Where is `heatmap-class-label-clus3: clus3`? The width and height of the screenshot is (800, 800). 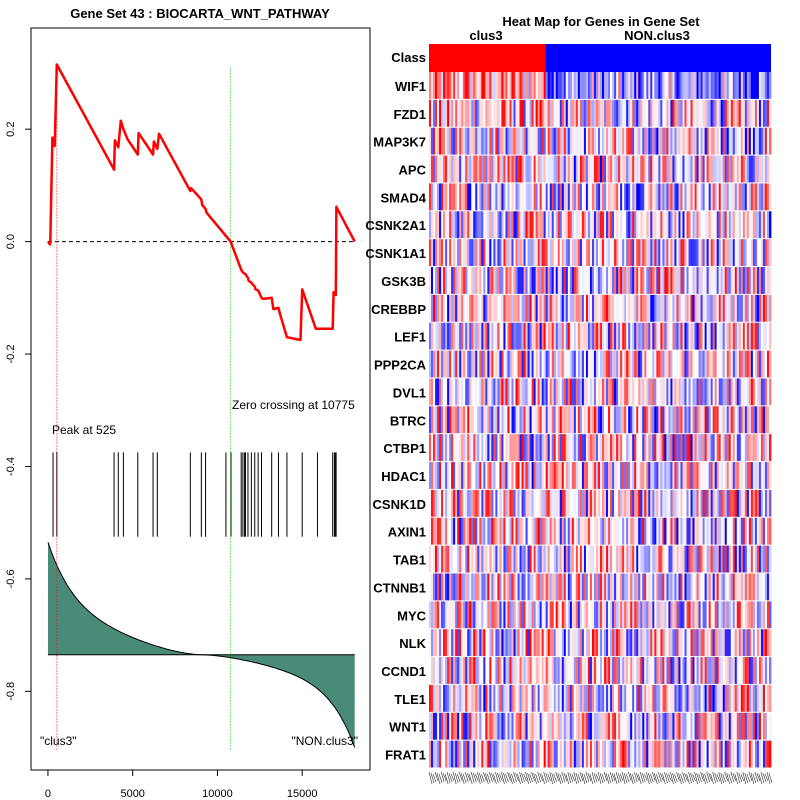
heatmap-class-label-clus3: clus3 is located at coordinates (485, 35).